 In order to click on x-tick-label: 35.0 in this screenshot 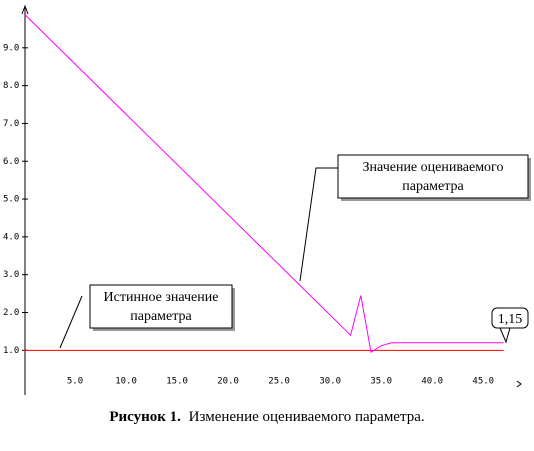, I will do `click(381, 382)`.